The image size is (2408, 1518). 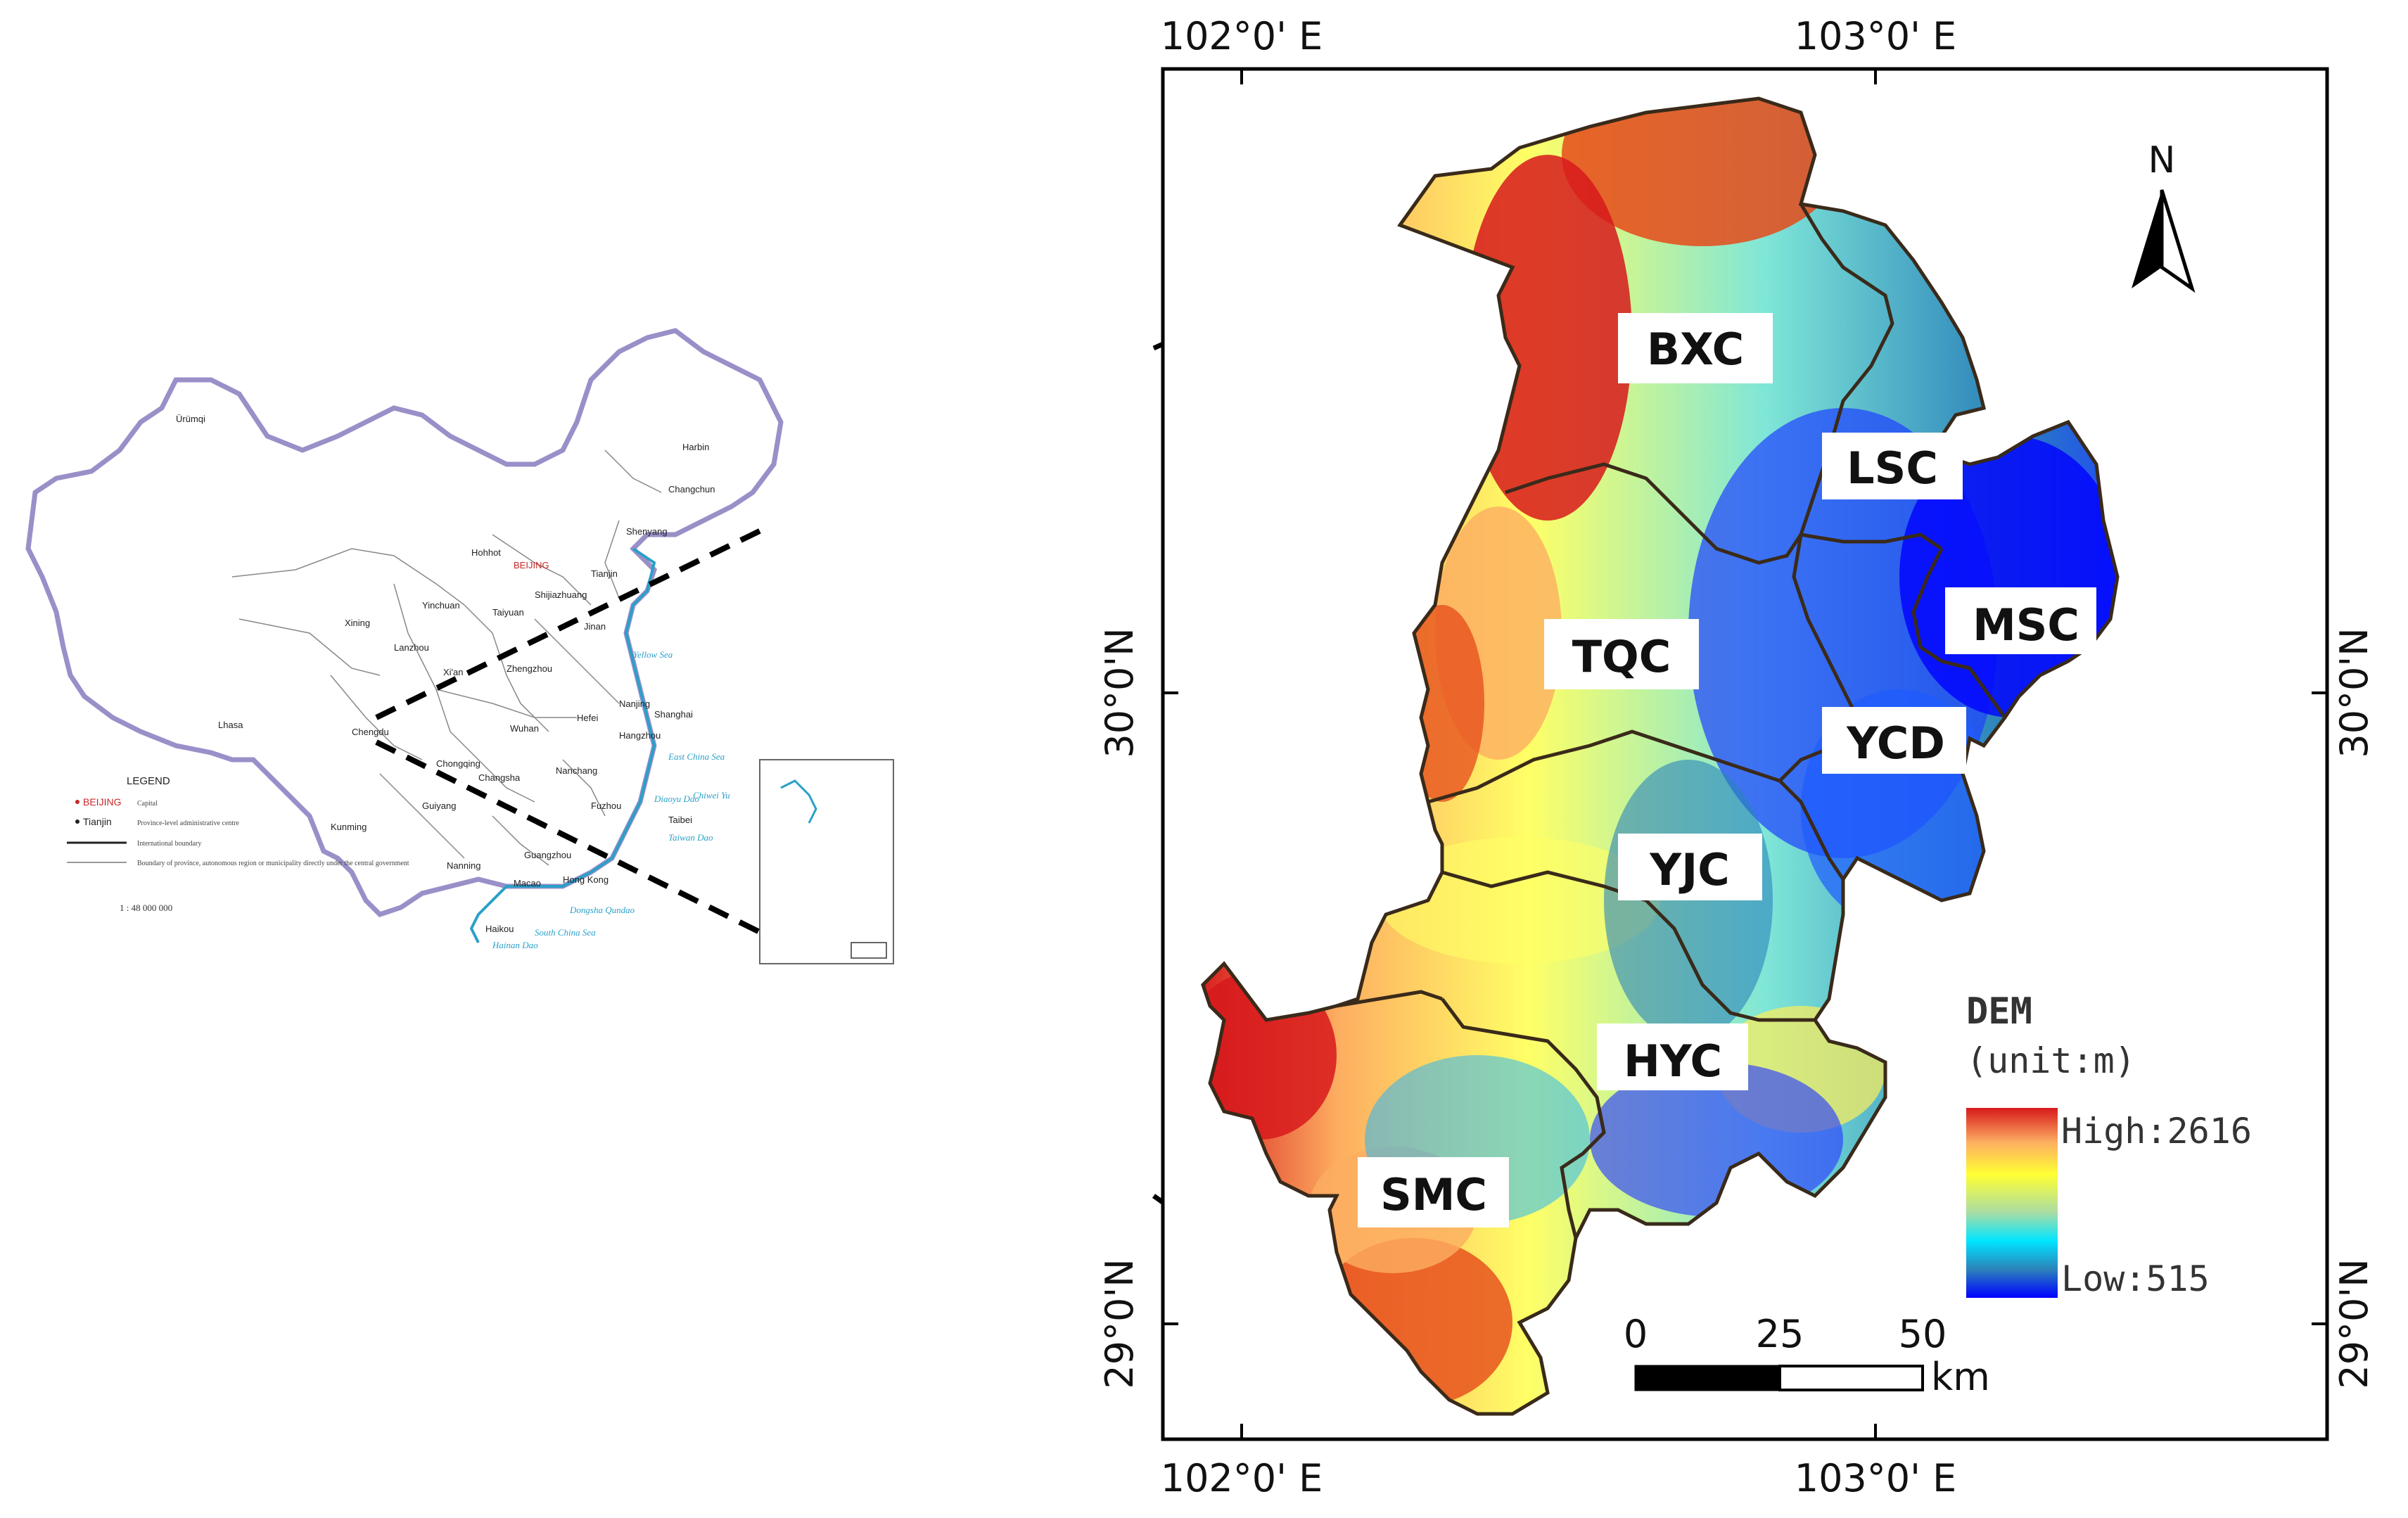 I want to click on city-label: Chengdu, so click(x=370, y=732).